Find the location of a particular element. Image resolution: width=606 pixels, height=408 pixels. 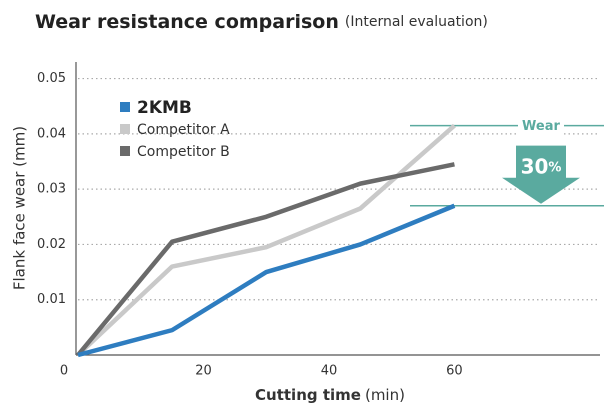

annotation-label: Wear is located at coordinates (541, 126).